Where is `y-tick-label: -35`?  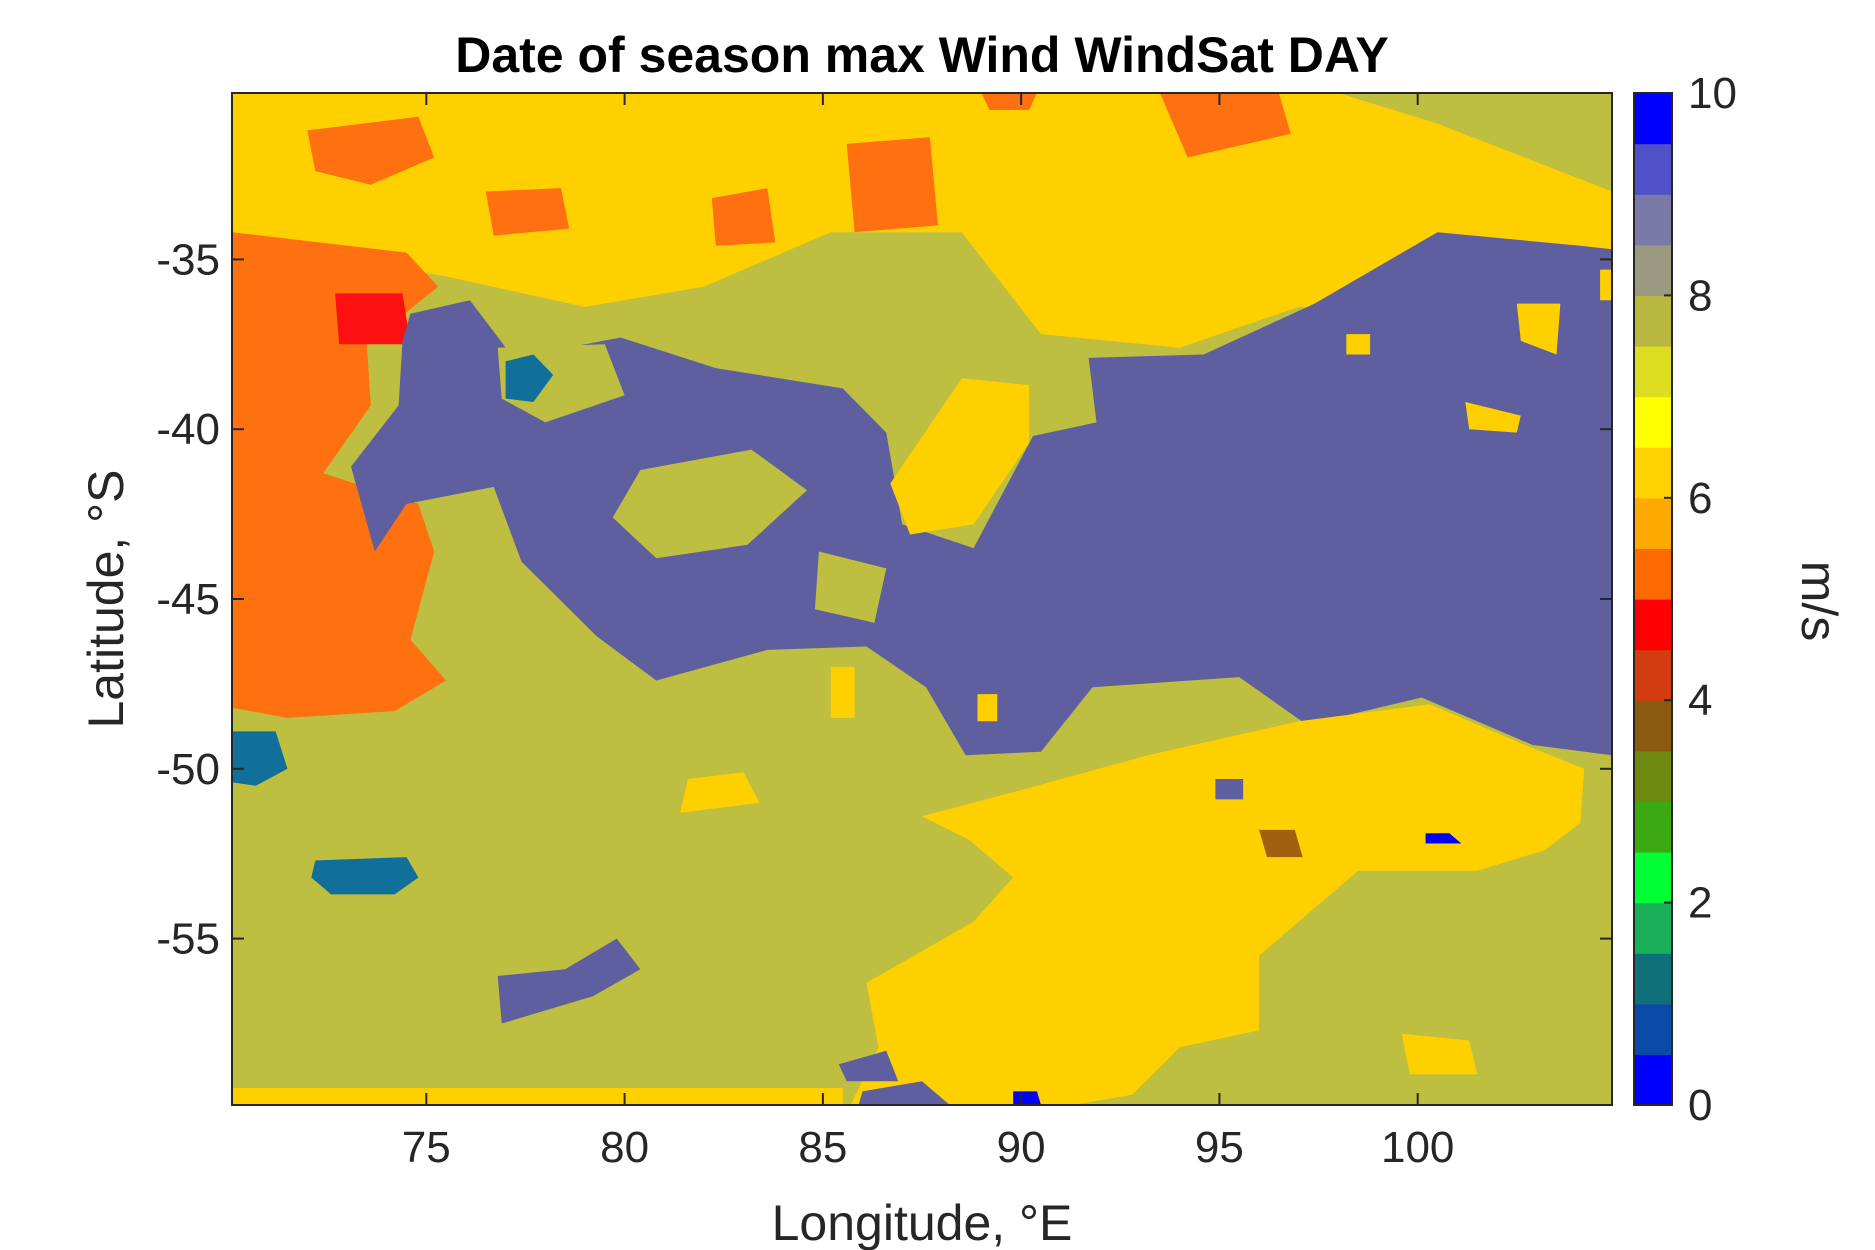 y-tick-label: -35 is located at coordinates (188, 259).